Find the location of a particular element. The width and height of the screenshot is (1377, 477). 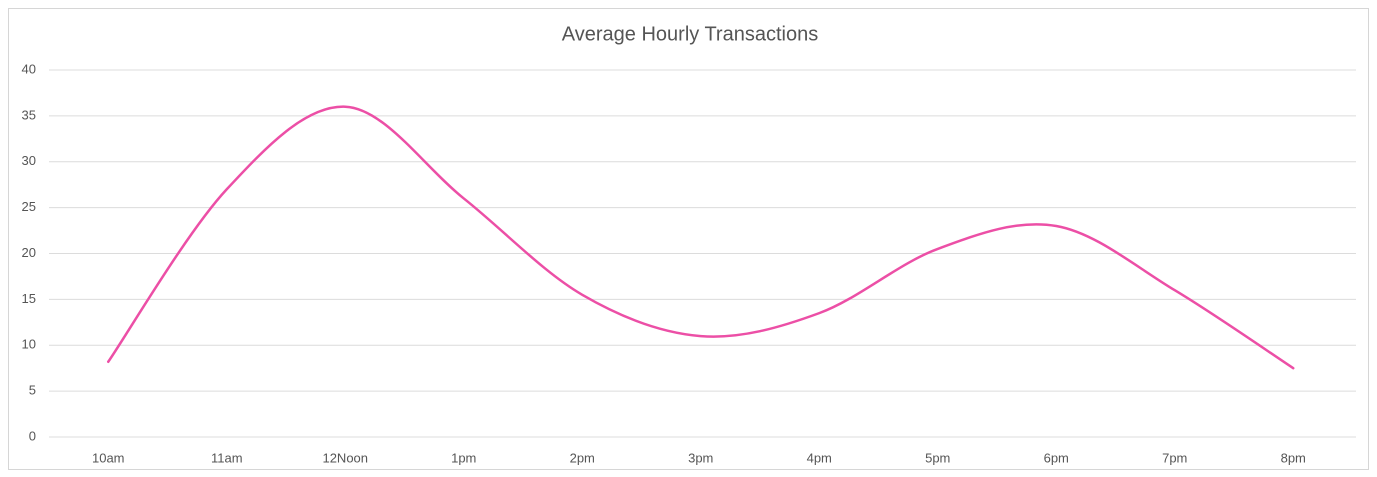

y-tick-label: 0 is located at coordinates (32, 435).